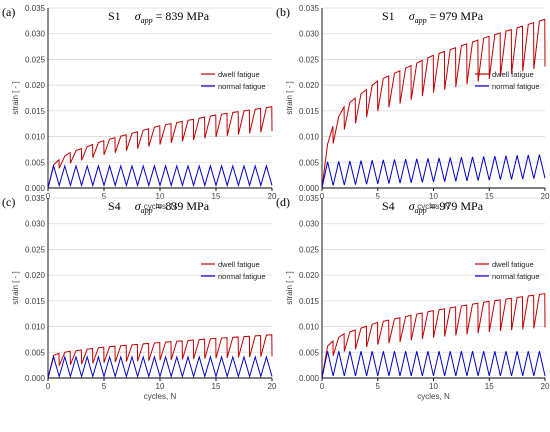  I want to click on panel-label: (d), so click(283, 202).